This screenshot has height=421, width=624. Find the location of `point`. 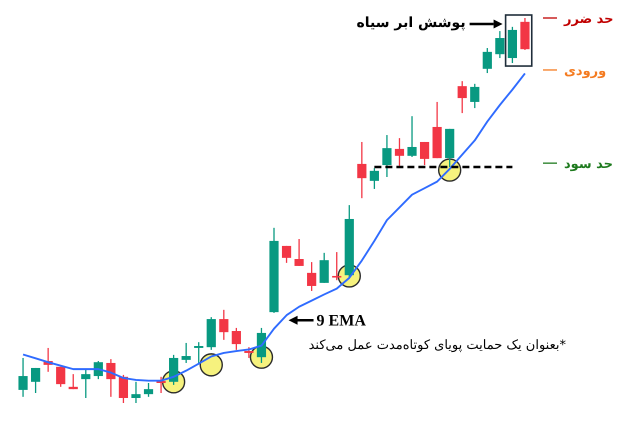

point is located at coordinates (211, 365).